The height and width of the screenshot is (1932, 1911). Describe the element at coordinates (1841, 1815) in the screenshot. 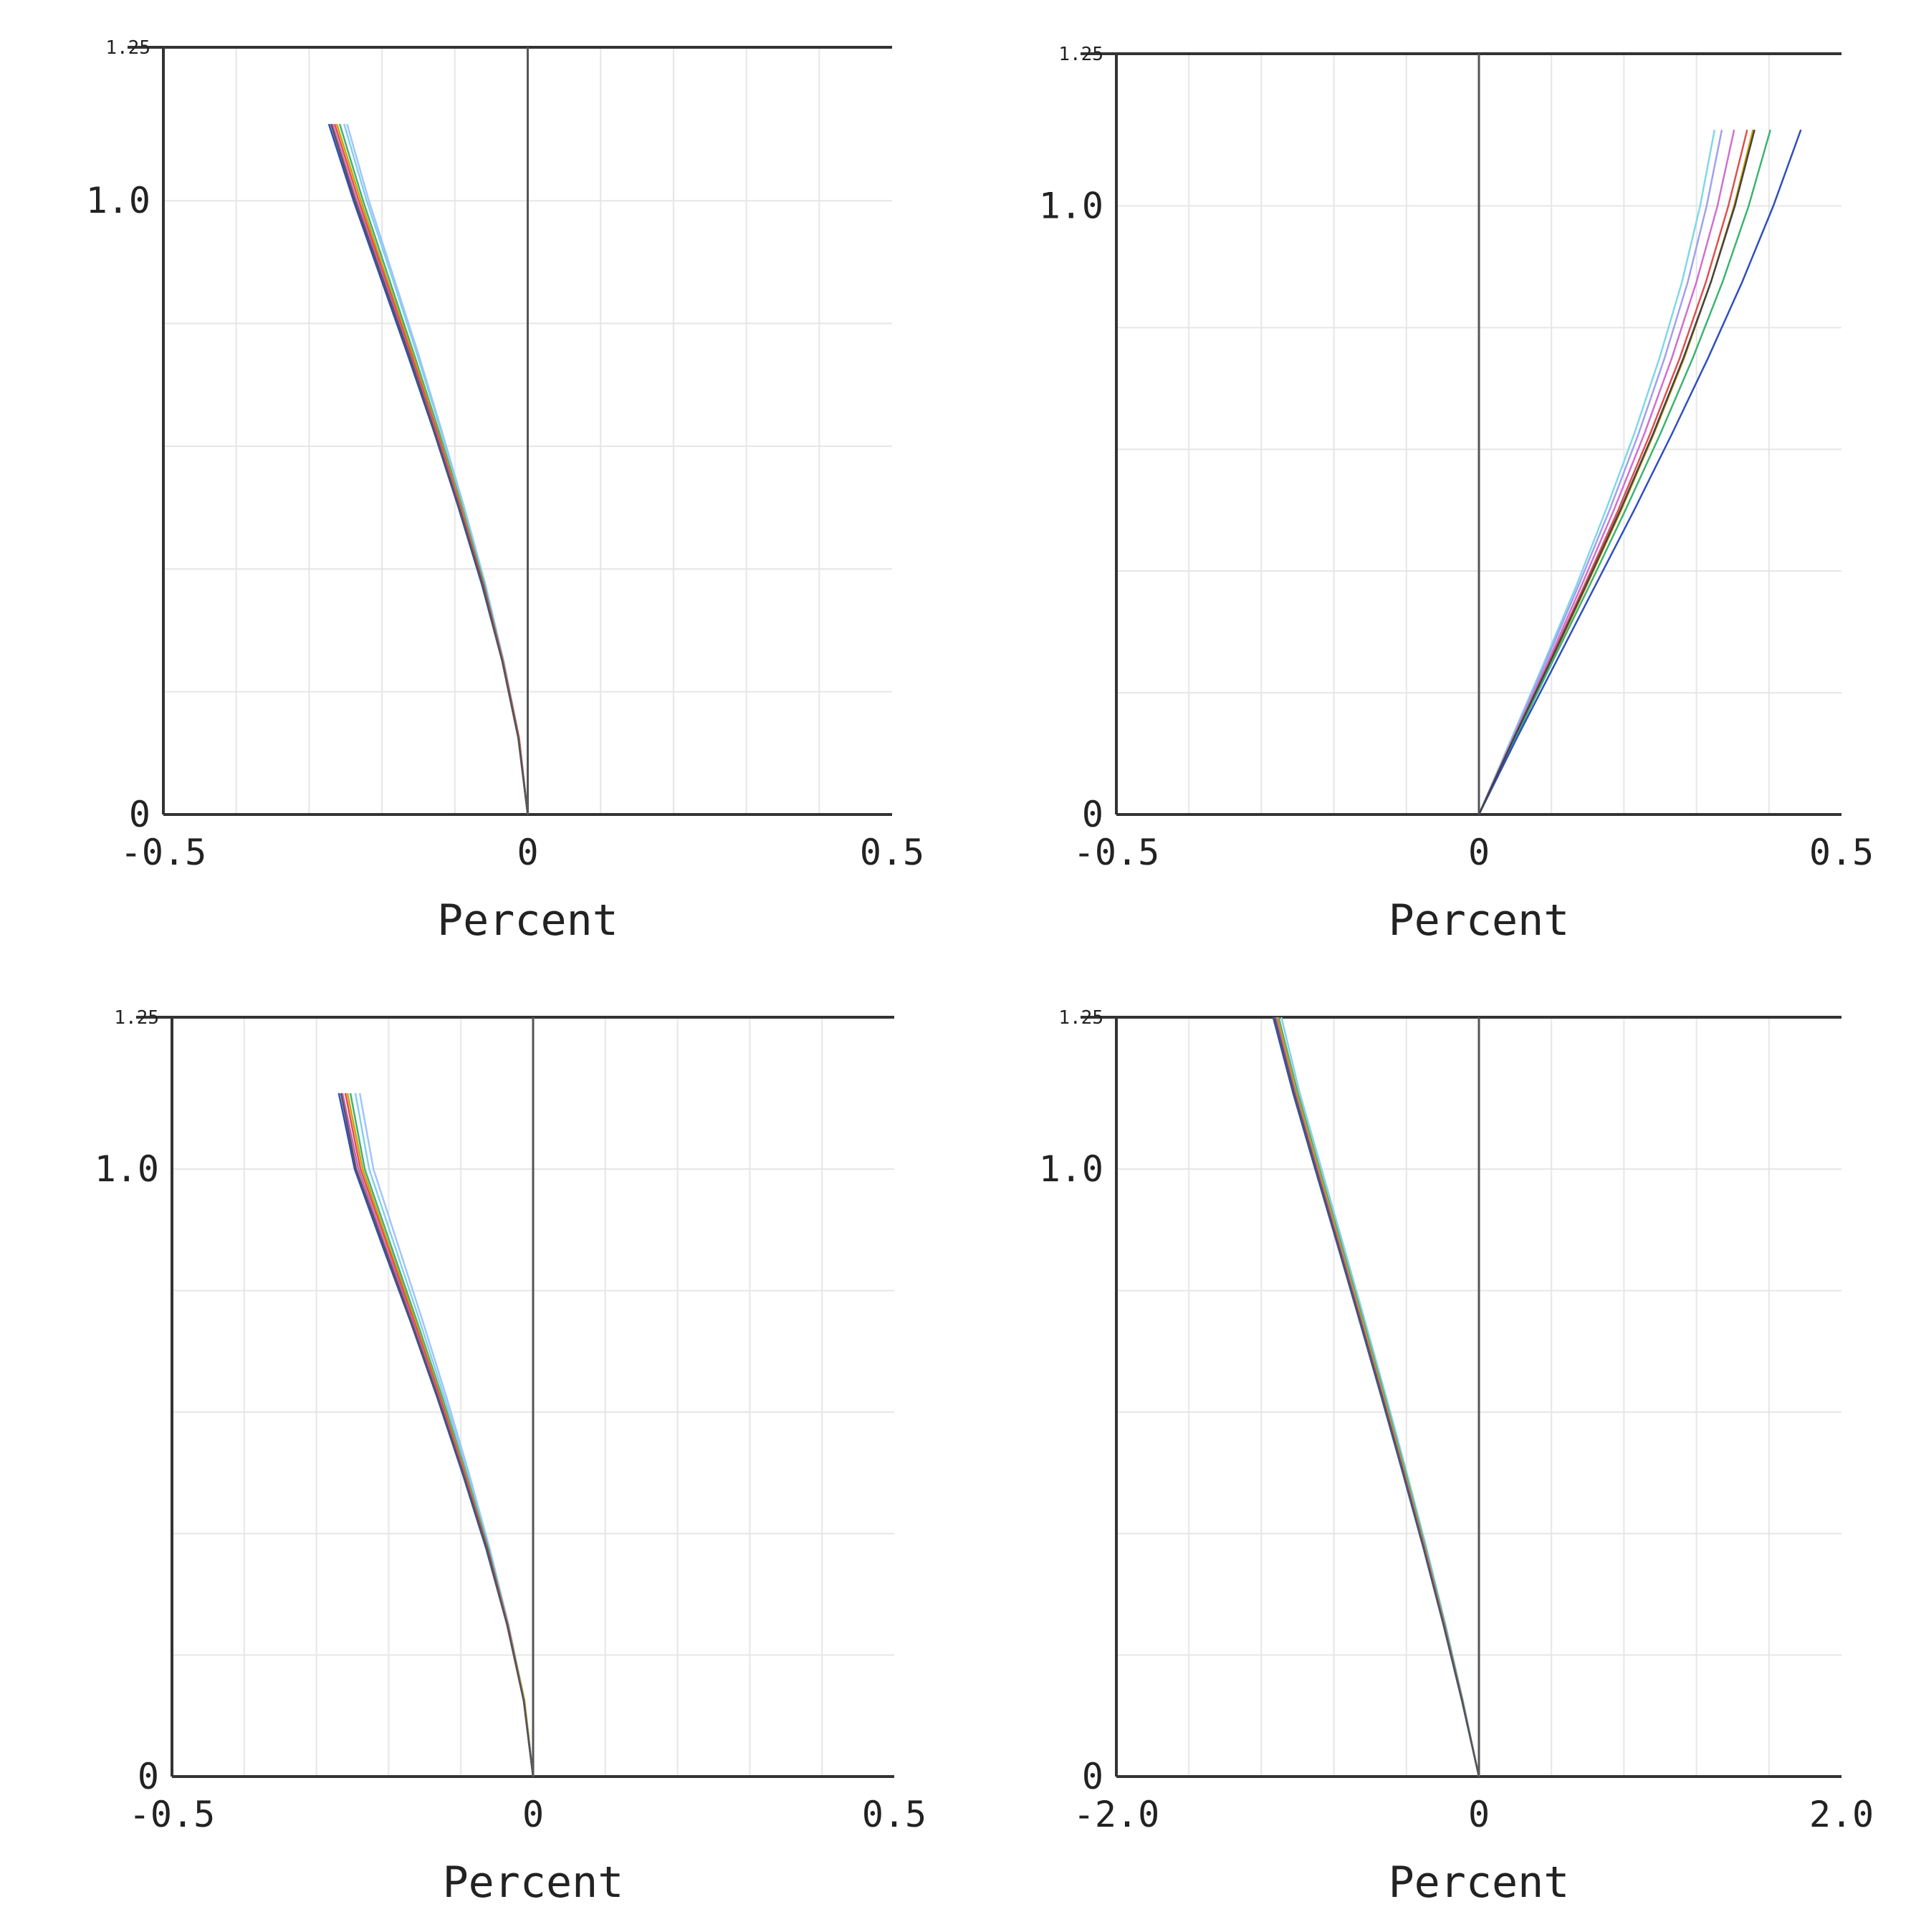

I see `x-tick-label: 2.0` at that location.